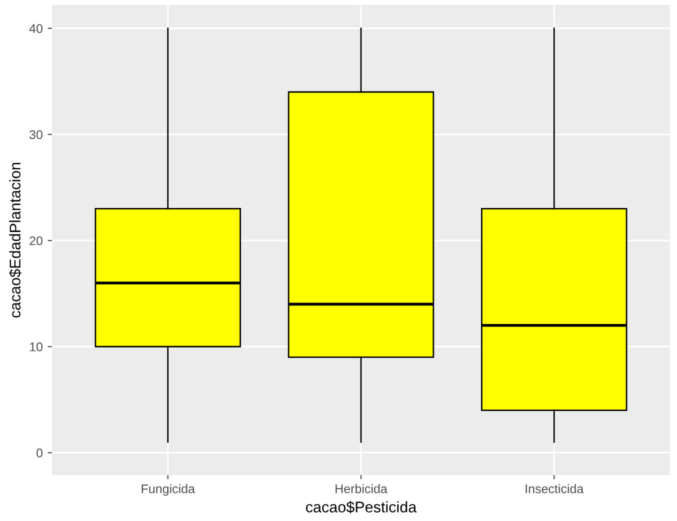  I want to click on x-axis-title: cacao$Pesticida, so click(361, 507).